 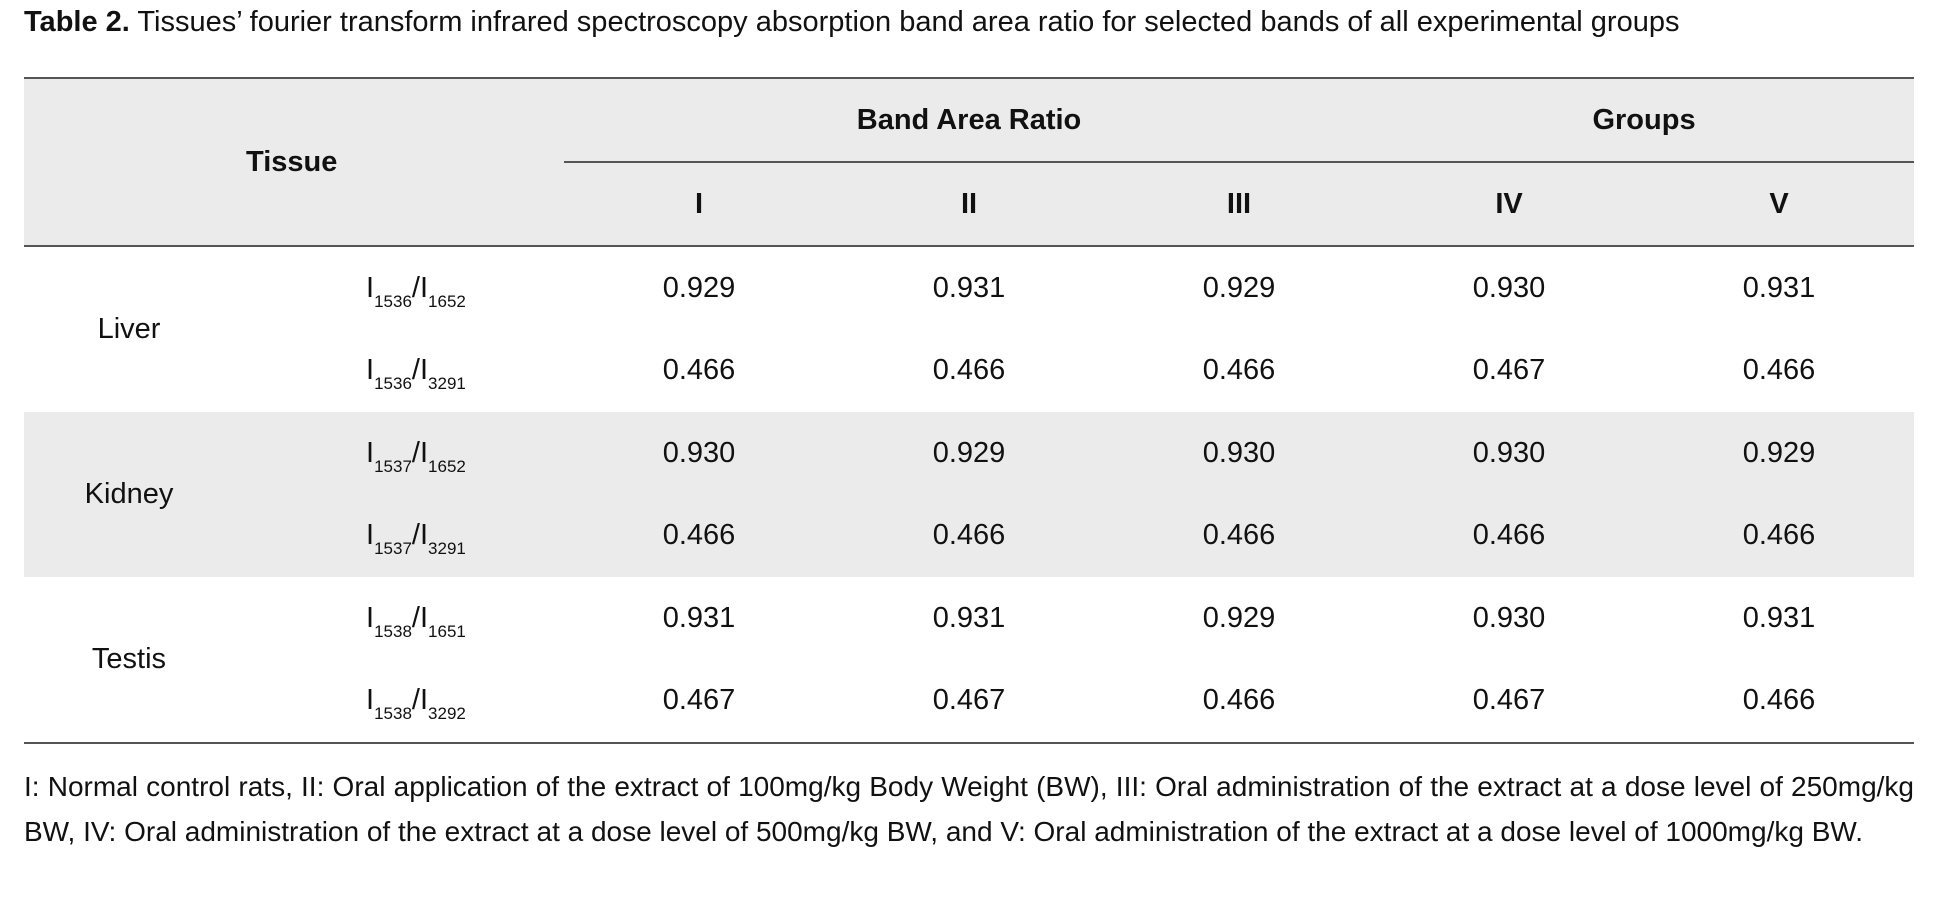 What do you see at coordinates (399, 701) in the screenshot?
I see `band-ratio-label: I1538/I3292` at bounding box center [399, 701].